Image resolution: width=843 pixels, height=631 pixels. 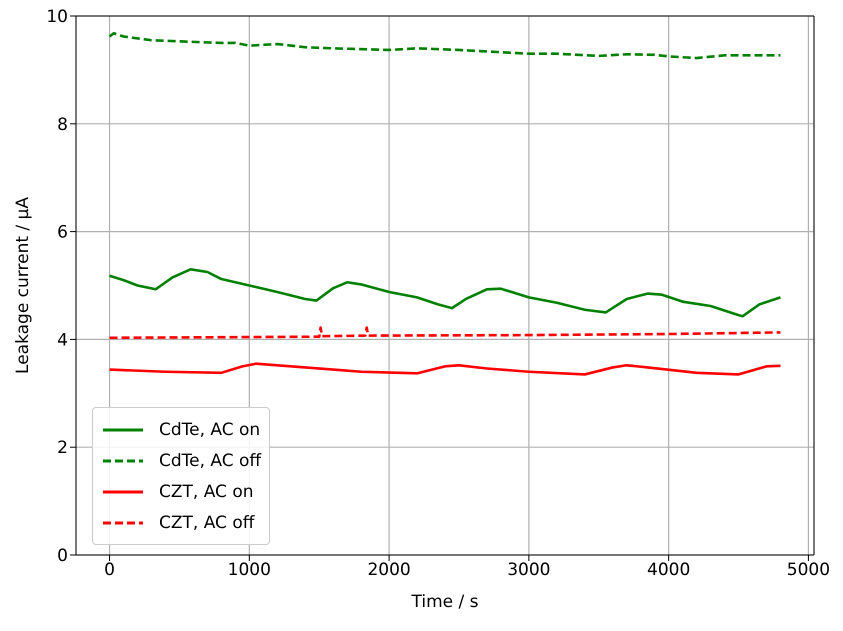 What do you see at coordinates (444, 602) in the screenshot?
I see `x-axis-title: Time / s` at bounding box center [444, 602].